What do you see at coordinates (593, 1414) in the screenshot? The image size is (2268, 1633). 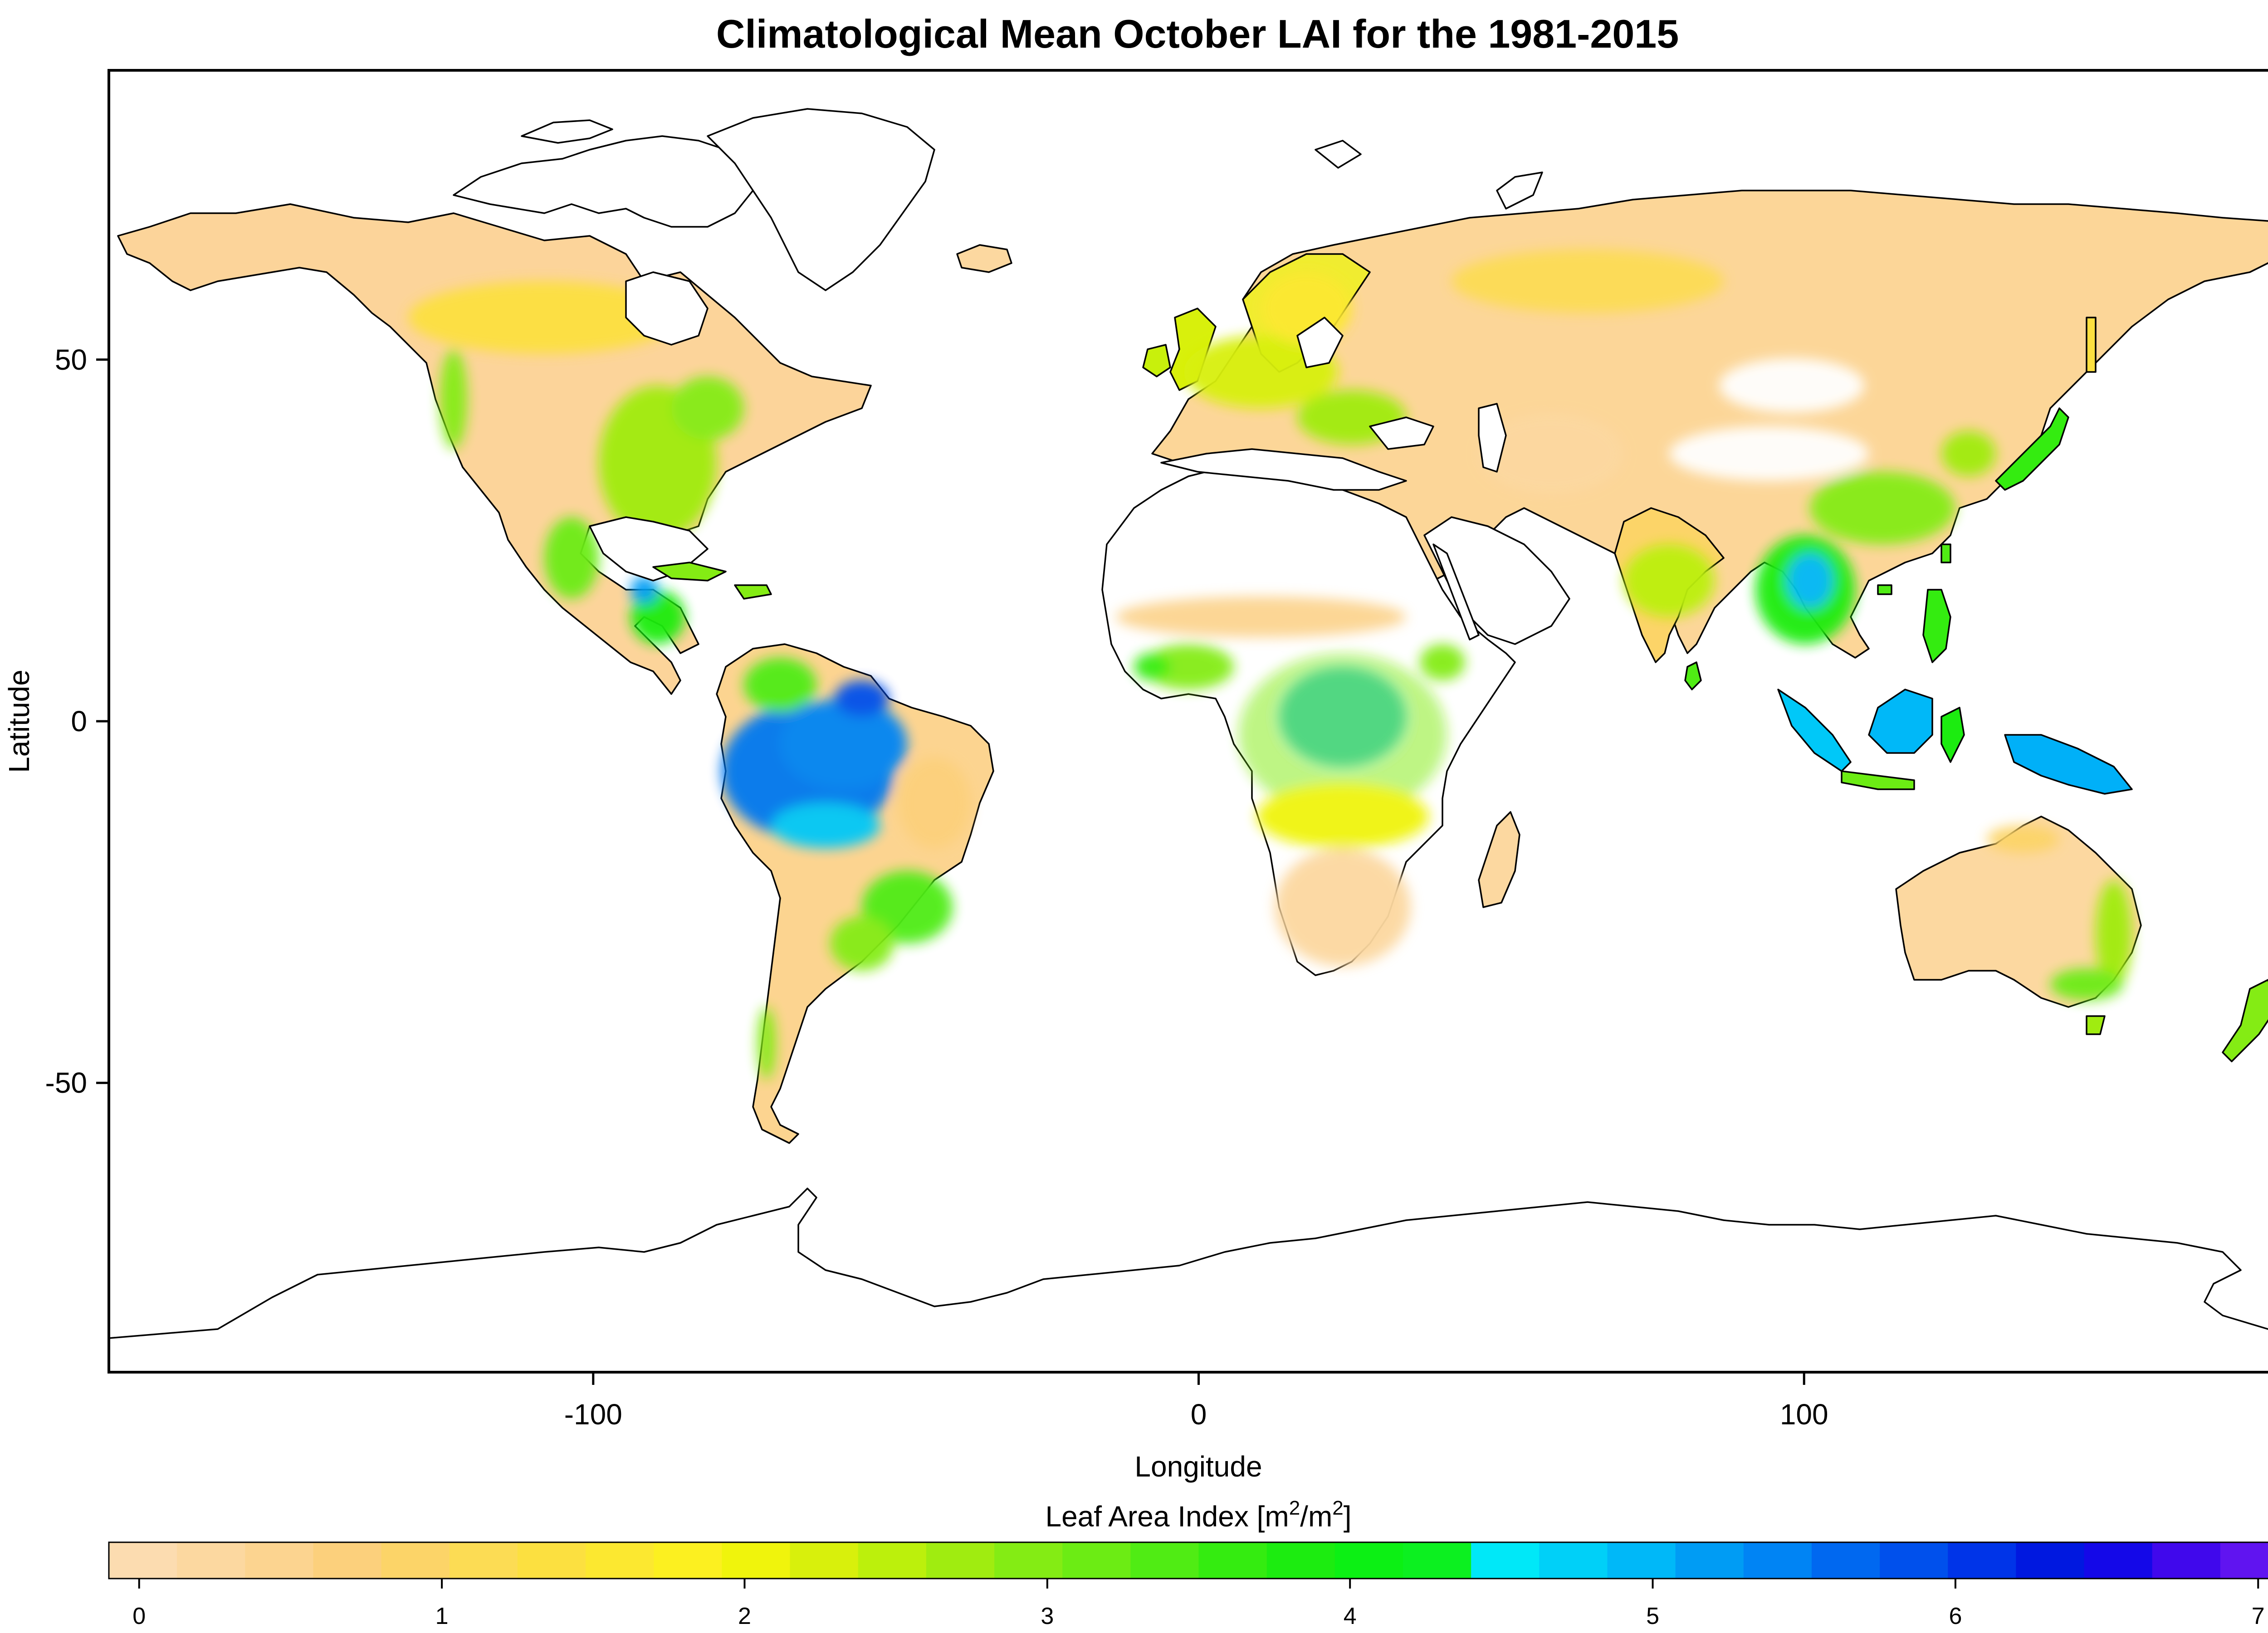 I see `x-tick-label: -100` at bounding box center [593, 1414].